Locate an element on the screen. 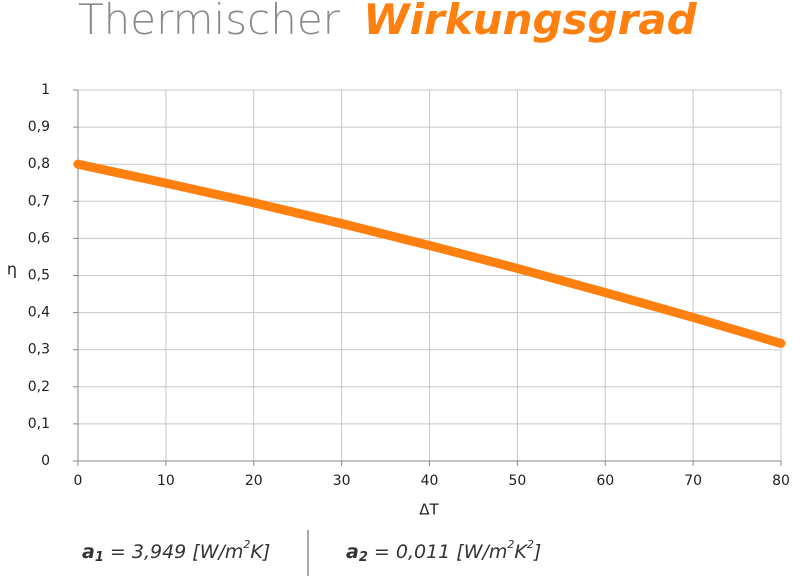  y-tick-label: 0,6 is located at coordinates (39, 238).